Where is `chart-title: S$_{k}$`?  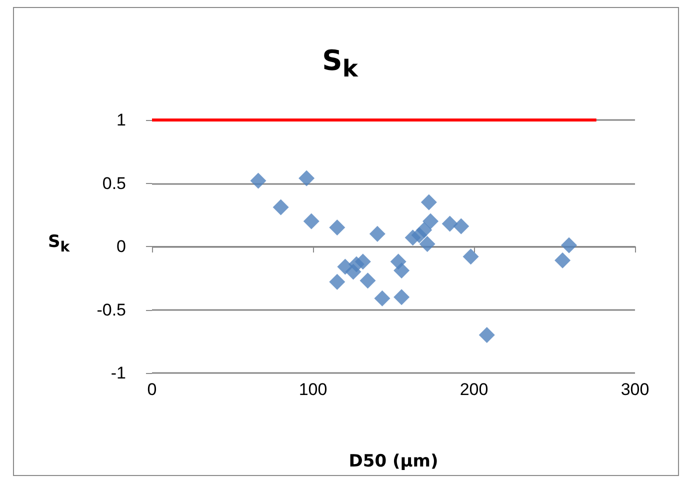 chart-title: S$_{k}$ is located at coordinates (340, 63).